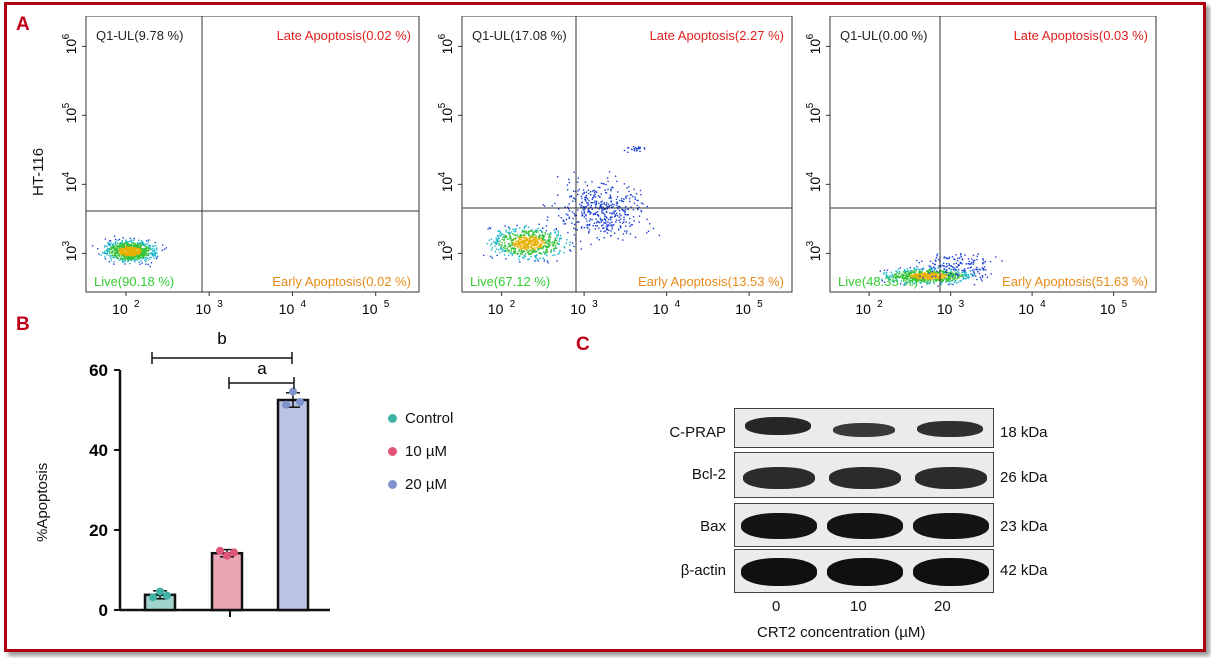 The width and height of the screenshot is (1211, 658). I want to click on y-tick-label: 104, so click(814, 181).